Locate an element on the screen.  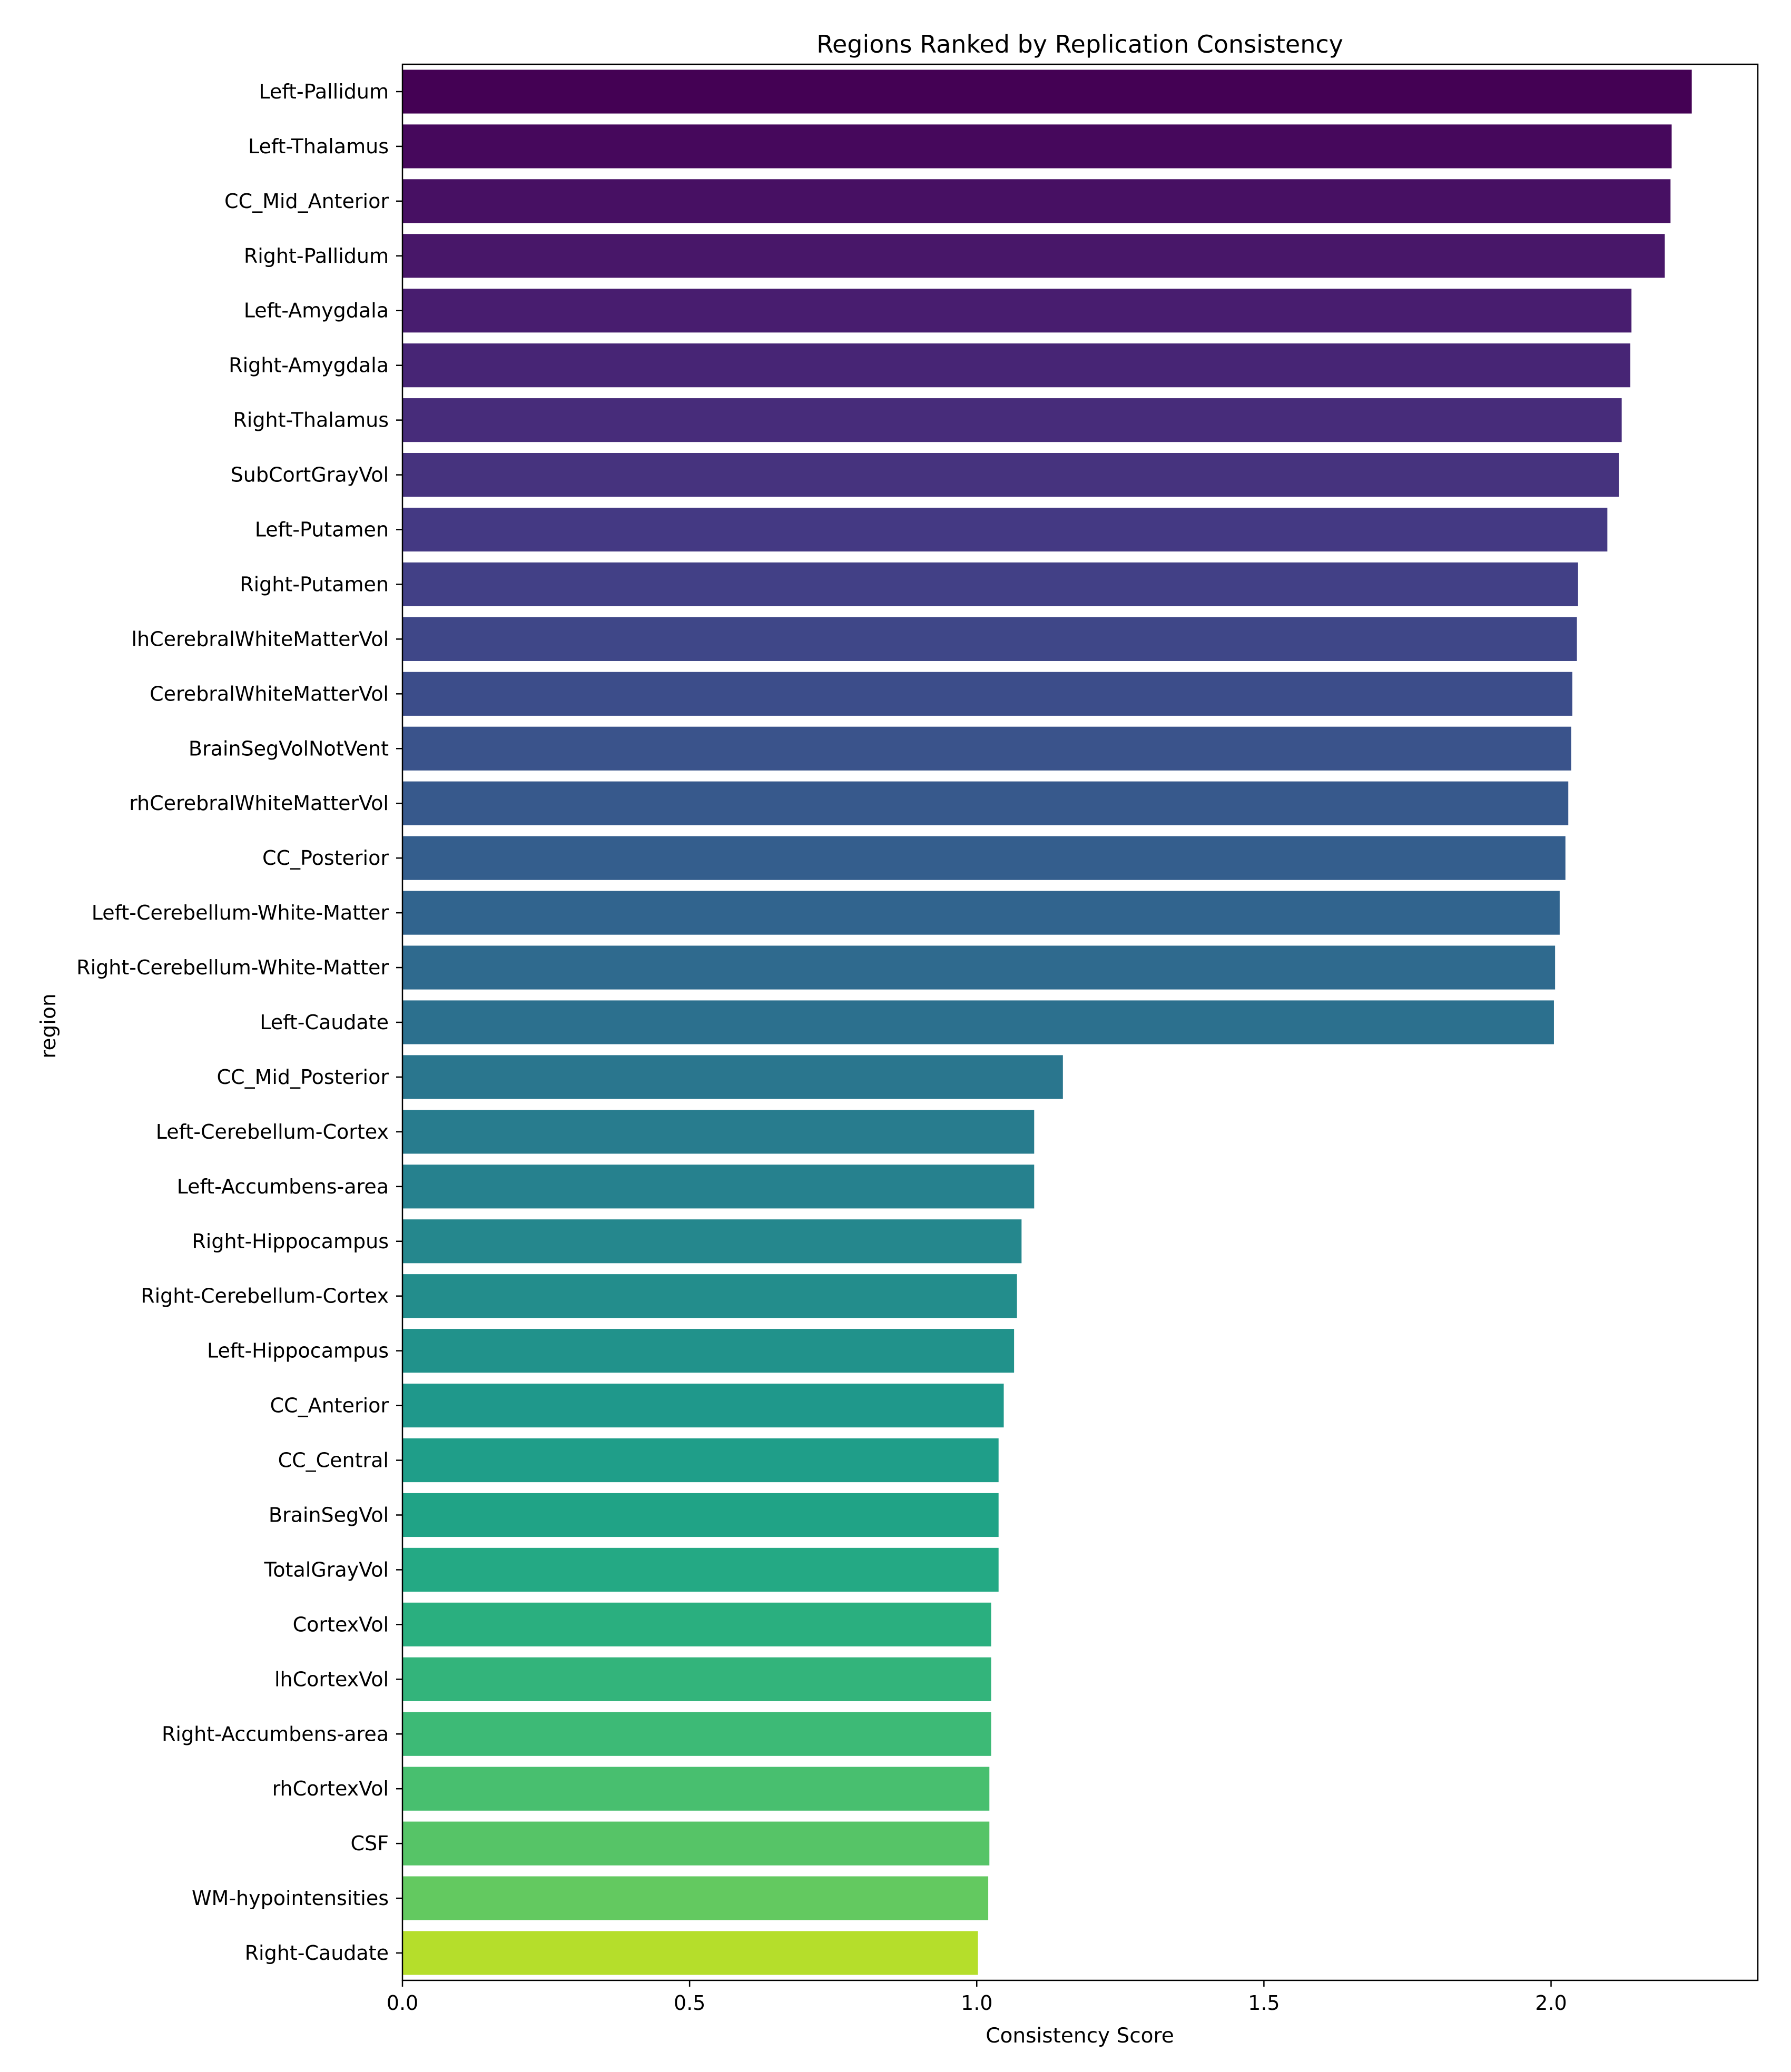
y-tick-label: Left-Cerebellum-White-Matter is located at coordinates (240, 912).